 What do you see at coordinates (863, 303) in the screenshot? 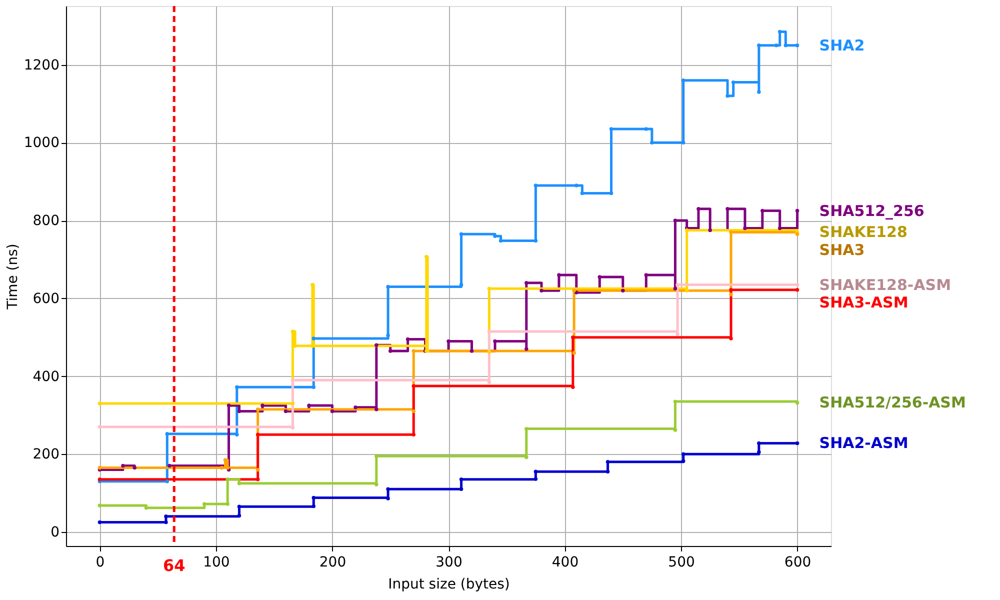
I see `series-label: SHA3-ASM` at bounding box center [863, 303].